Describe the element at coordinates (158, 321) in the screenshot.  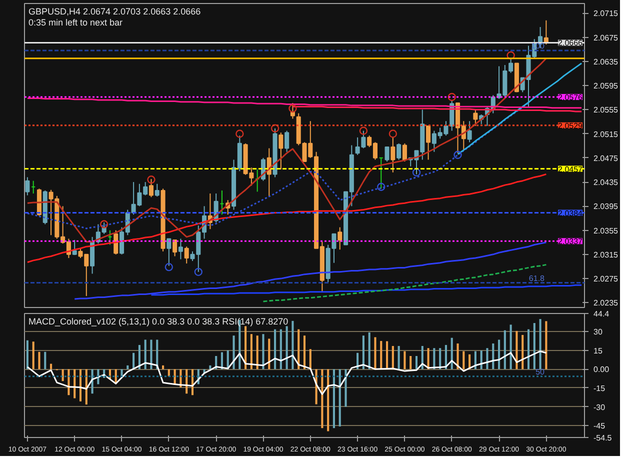
I see `chart-title: MACD_Colored_v102 (5,13,1) 0.0 38.3 0.0 38.3 RSI(14) 67.8270` at that location.